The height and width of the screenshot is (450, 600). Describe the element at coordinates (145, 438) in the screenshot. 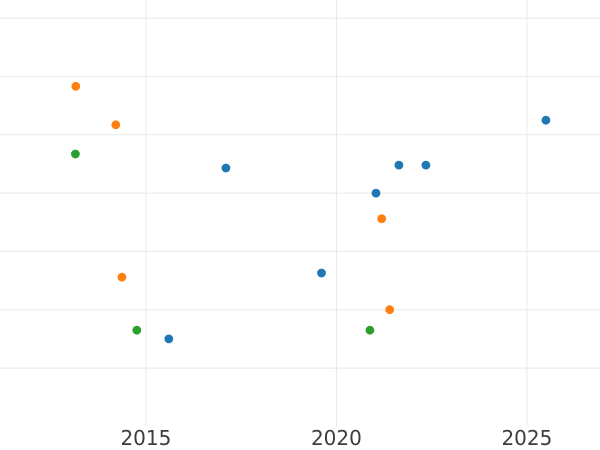

I see `x-tick-label-2015: 2015` at that location.